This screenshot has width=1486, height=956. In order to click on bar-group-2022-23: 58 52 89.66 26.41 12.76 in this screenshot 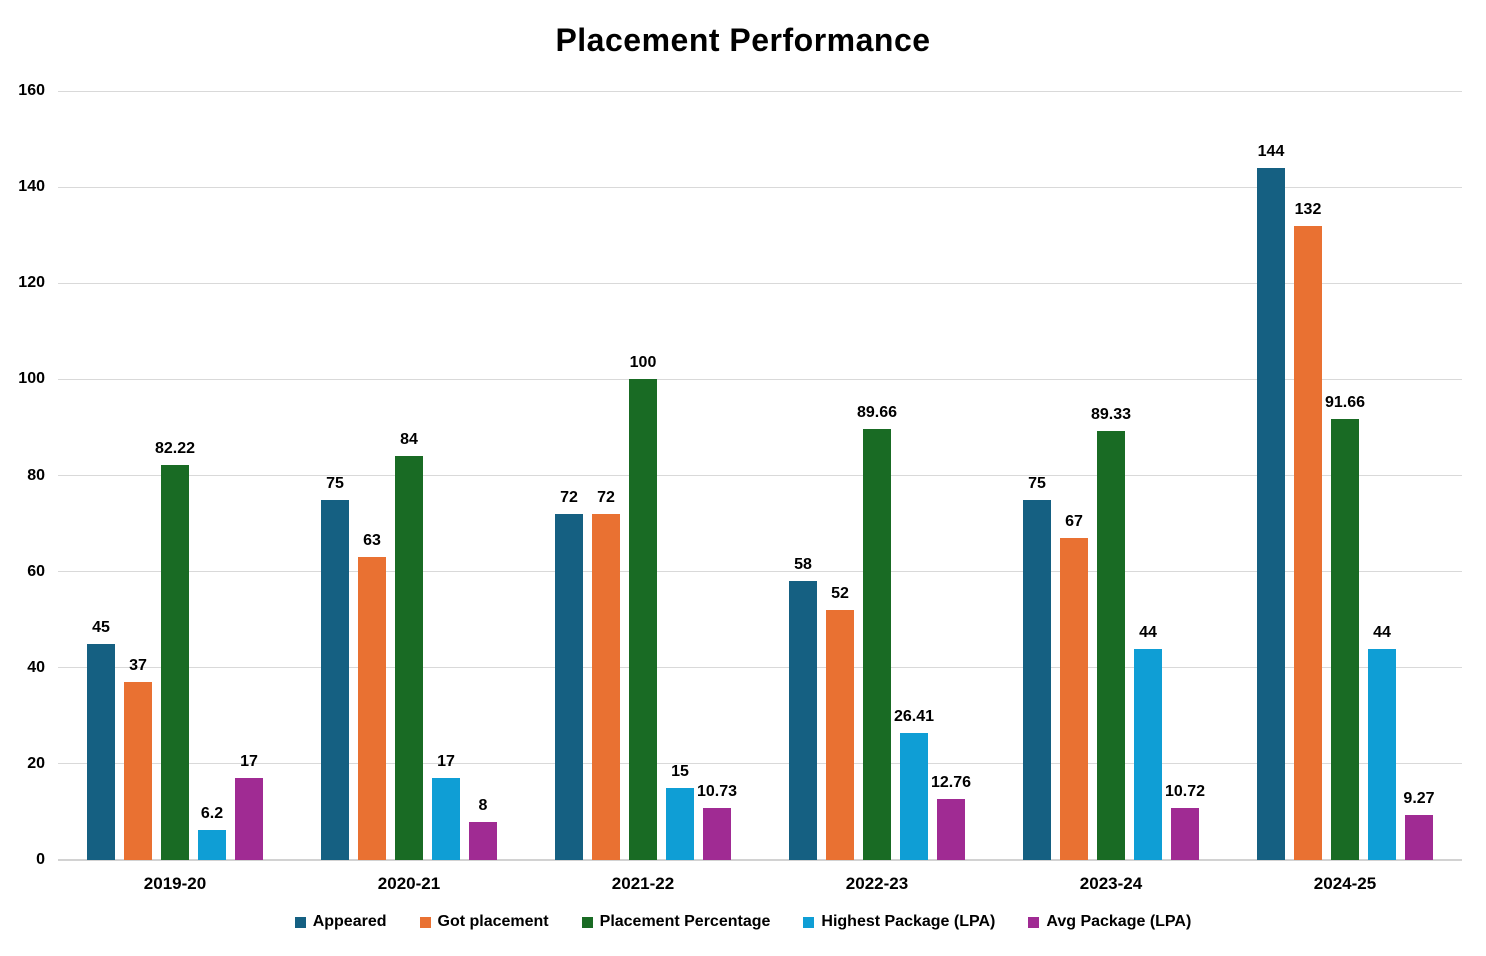, I will do `click(877, 475)`.